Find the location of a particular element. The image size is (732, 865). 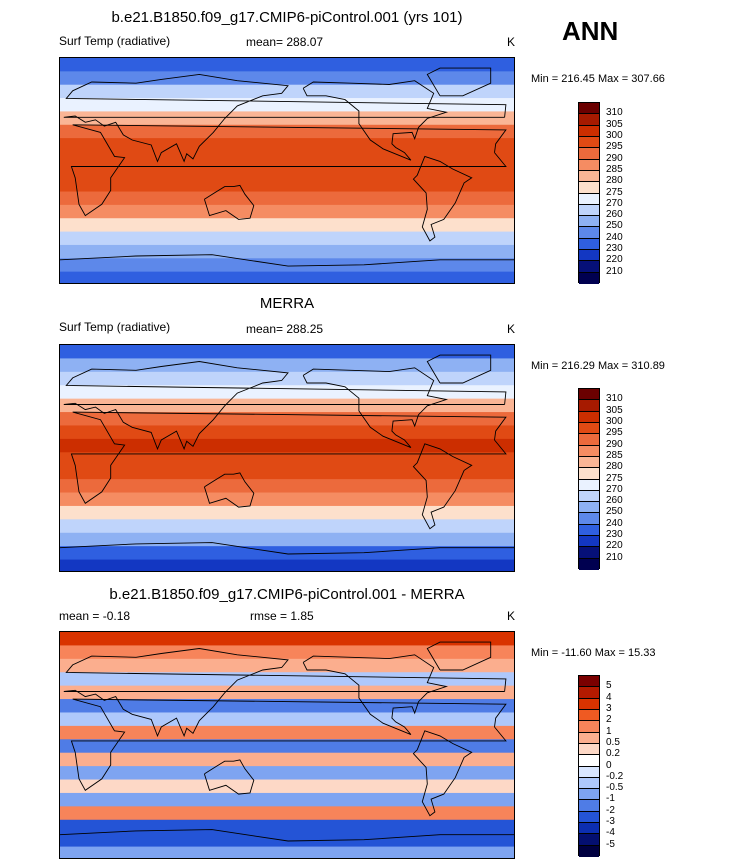

colorbar-tick-label: 1 is located at coordinates (609, 731).